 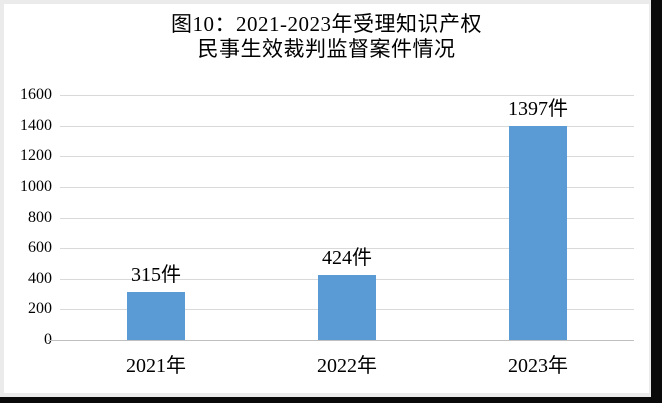 What do you see at coordinates (156, 366) in the screenshot?
I see `x-axis-label: 2021年` at bounding box center [156, 366].